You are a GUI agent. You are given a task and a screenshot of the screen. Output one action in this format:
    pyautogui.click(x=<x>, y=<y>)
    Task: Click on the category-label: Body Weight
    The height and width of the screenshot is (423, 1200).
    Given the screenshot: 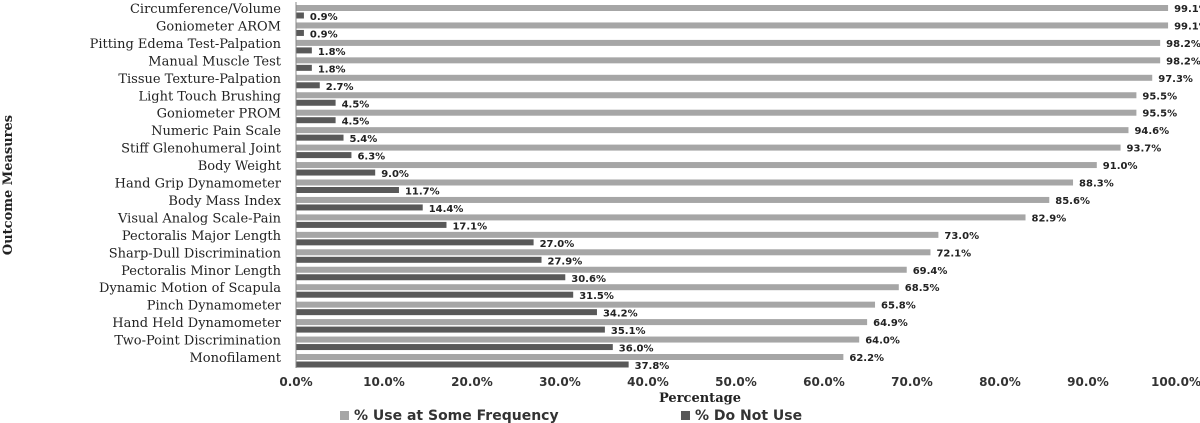 What is the action you would take?
    pyautogui.click(x=240, y=166)
    